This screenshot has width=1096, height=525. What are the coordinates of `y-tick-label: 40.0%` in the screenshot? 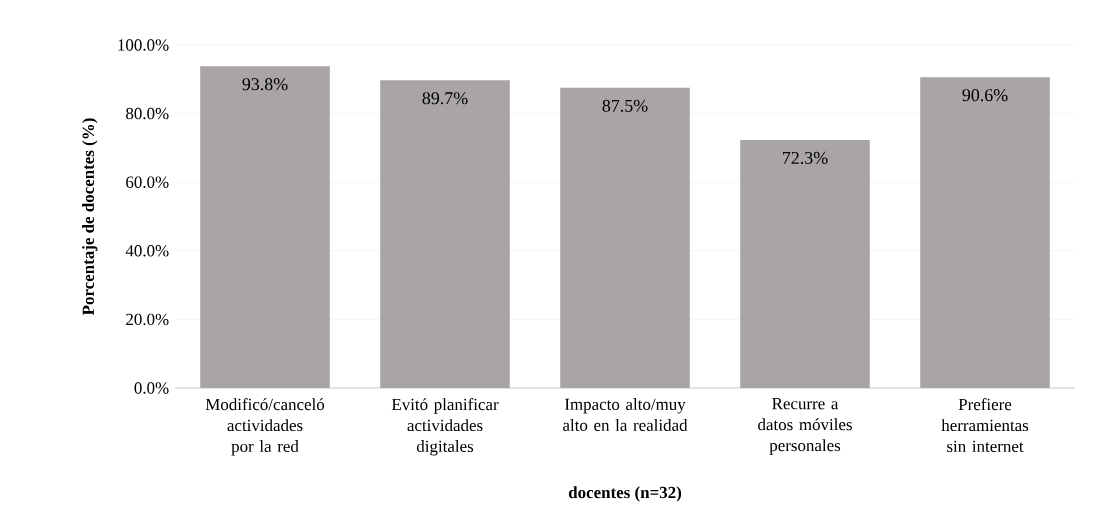 It's located at (147, 251).